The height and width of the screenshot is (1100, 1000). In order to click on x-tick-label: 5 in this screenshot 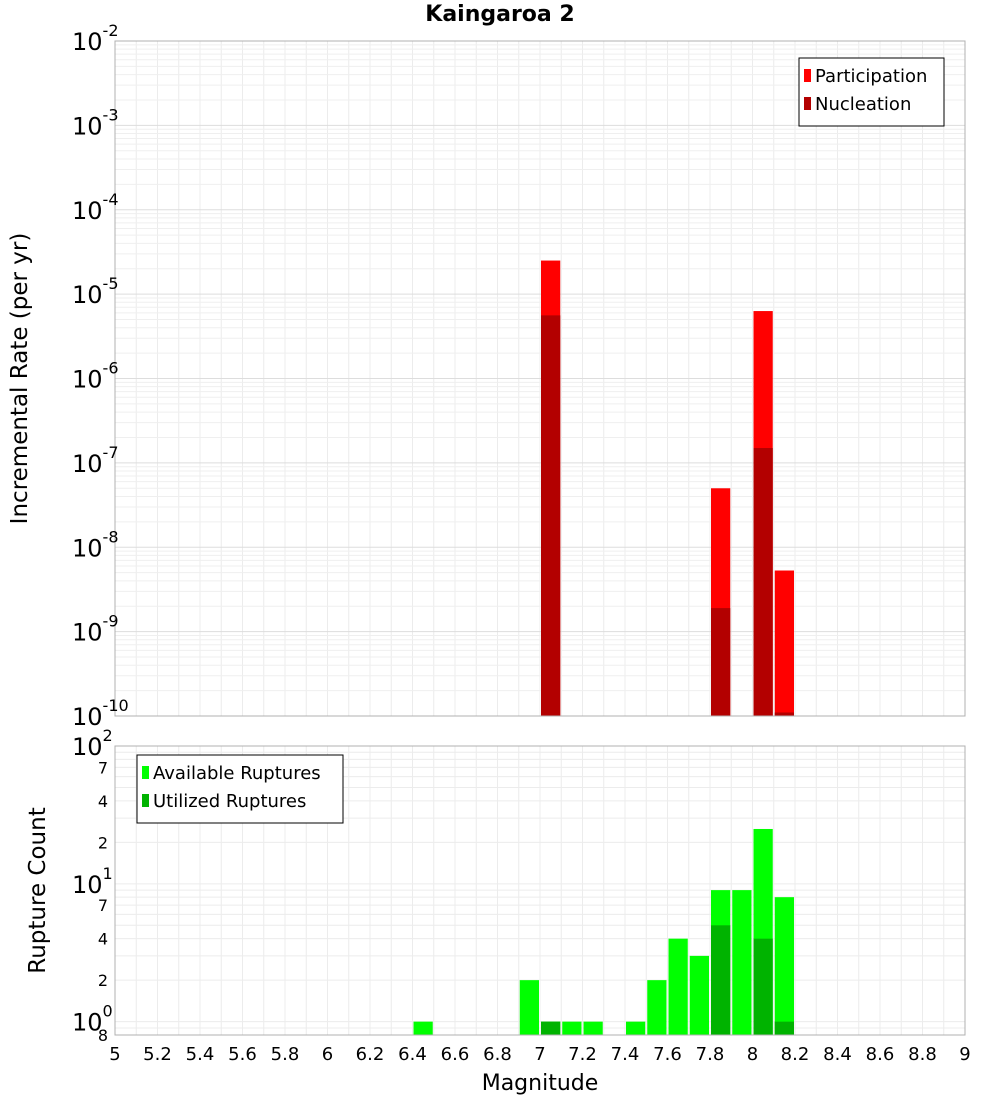, I will do `click(114, 1054)`.